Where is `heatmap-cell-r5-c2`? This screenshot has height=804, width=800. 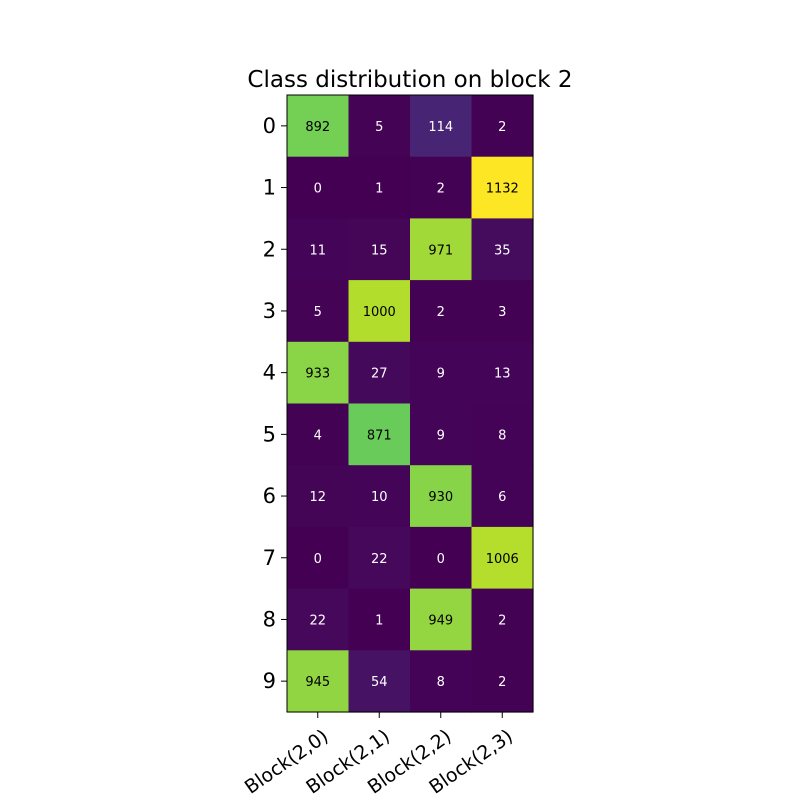
heatmap-cell-r5-c2 is located at coordinates (441, 434).